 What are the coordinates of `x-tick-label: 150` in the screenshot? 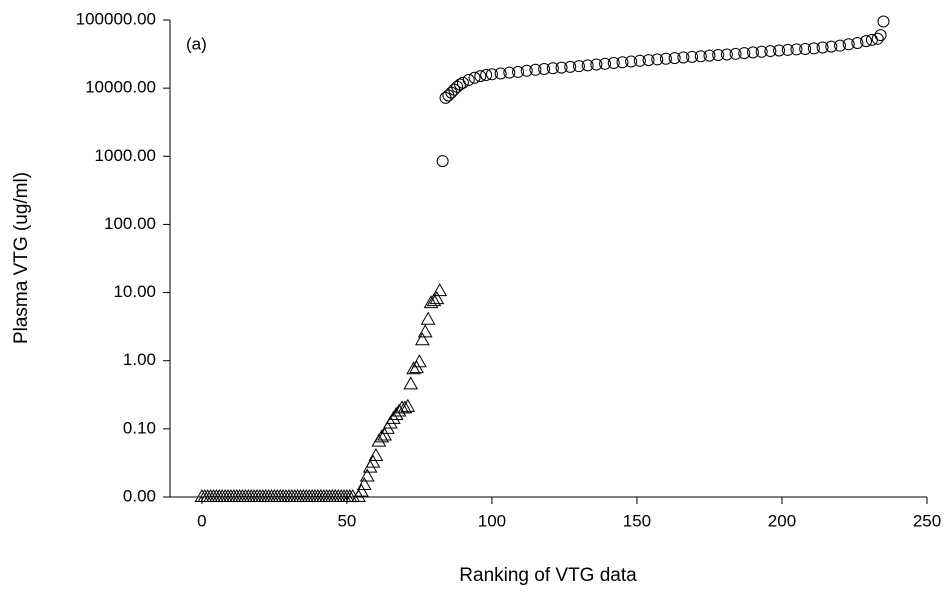 It's located at (637, 520).